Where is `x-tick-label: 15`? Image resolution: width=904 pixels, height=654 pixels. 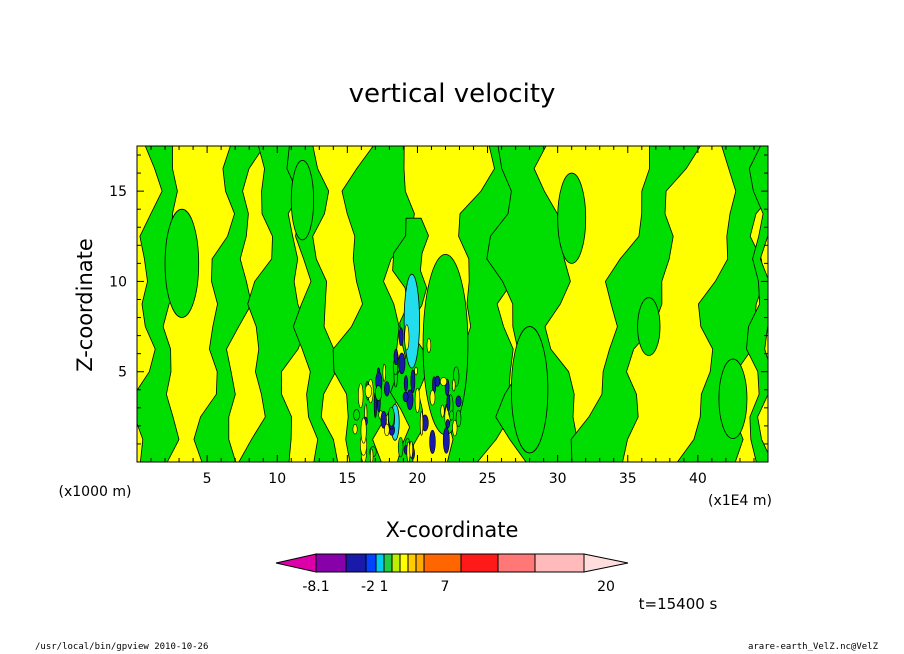
x-tick-label: 15 is located at coordinates (347, 479).